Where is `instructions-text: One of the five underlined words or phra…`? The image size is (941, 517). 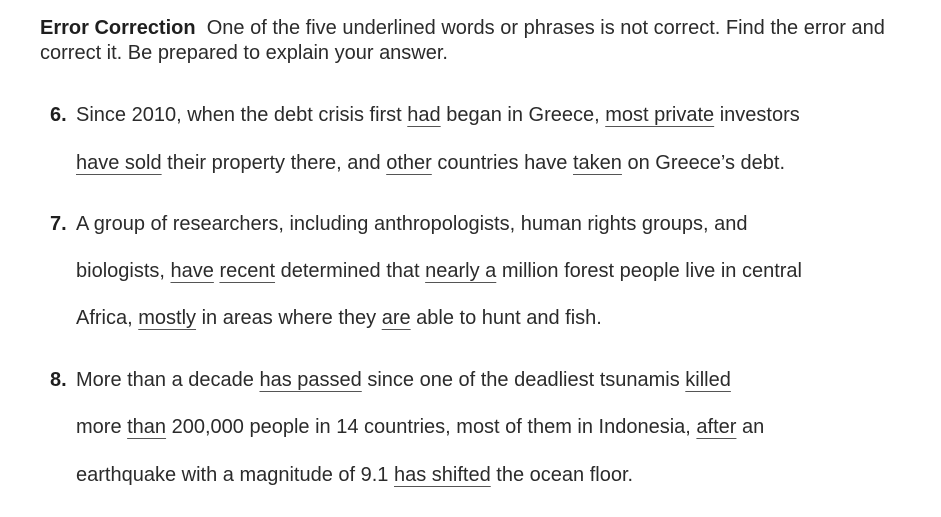
instructions-text: One of the five underlined words or phra… is located at coordinates (462, 40).